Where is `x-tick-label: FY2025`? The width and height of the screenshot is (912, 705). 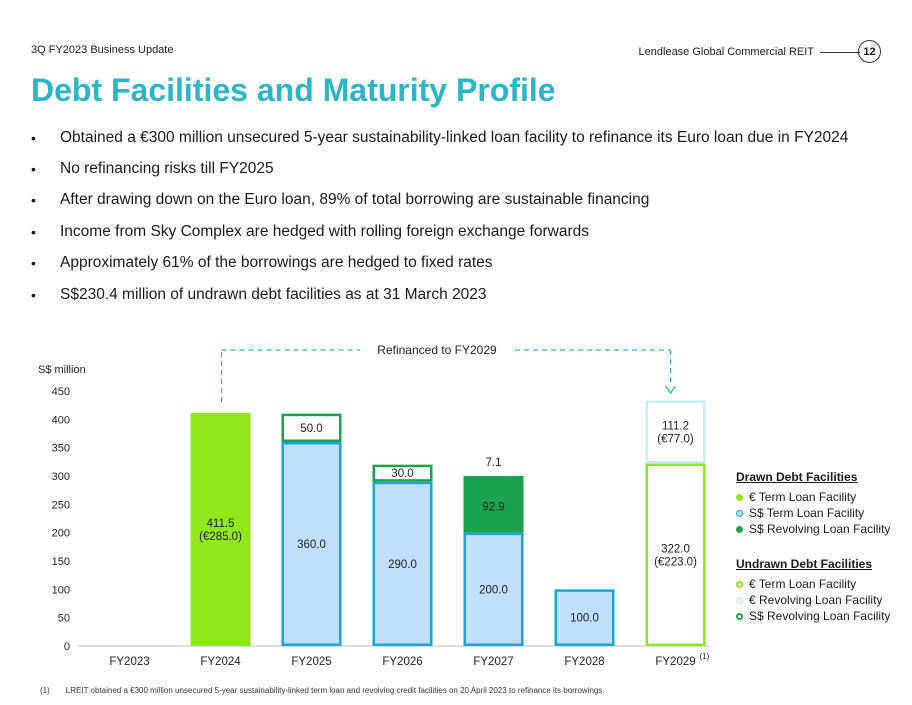 x-tick-label: FY2025 is located at coordinates (311, 662).